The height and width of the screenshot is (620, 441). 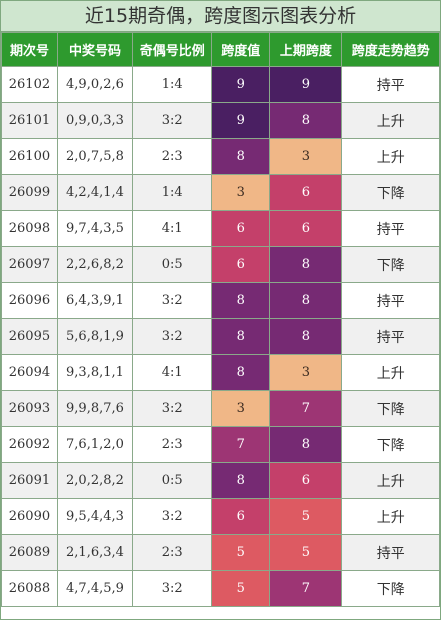 I want to click on header-prev-span: 上期跨度, so click(x=306, y=49).